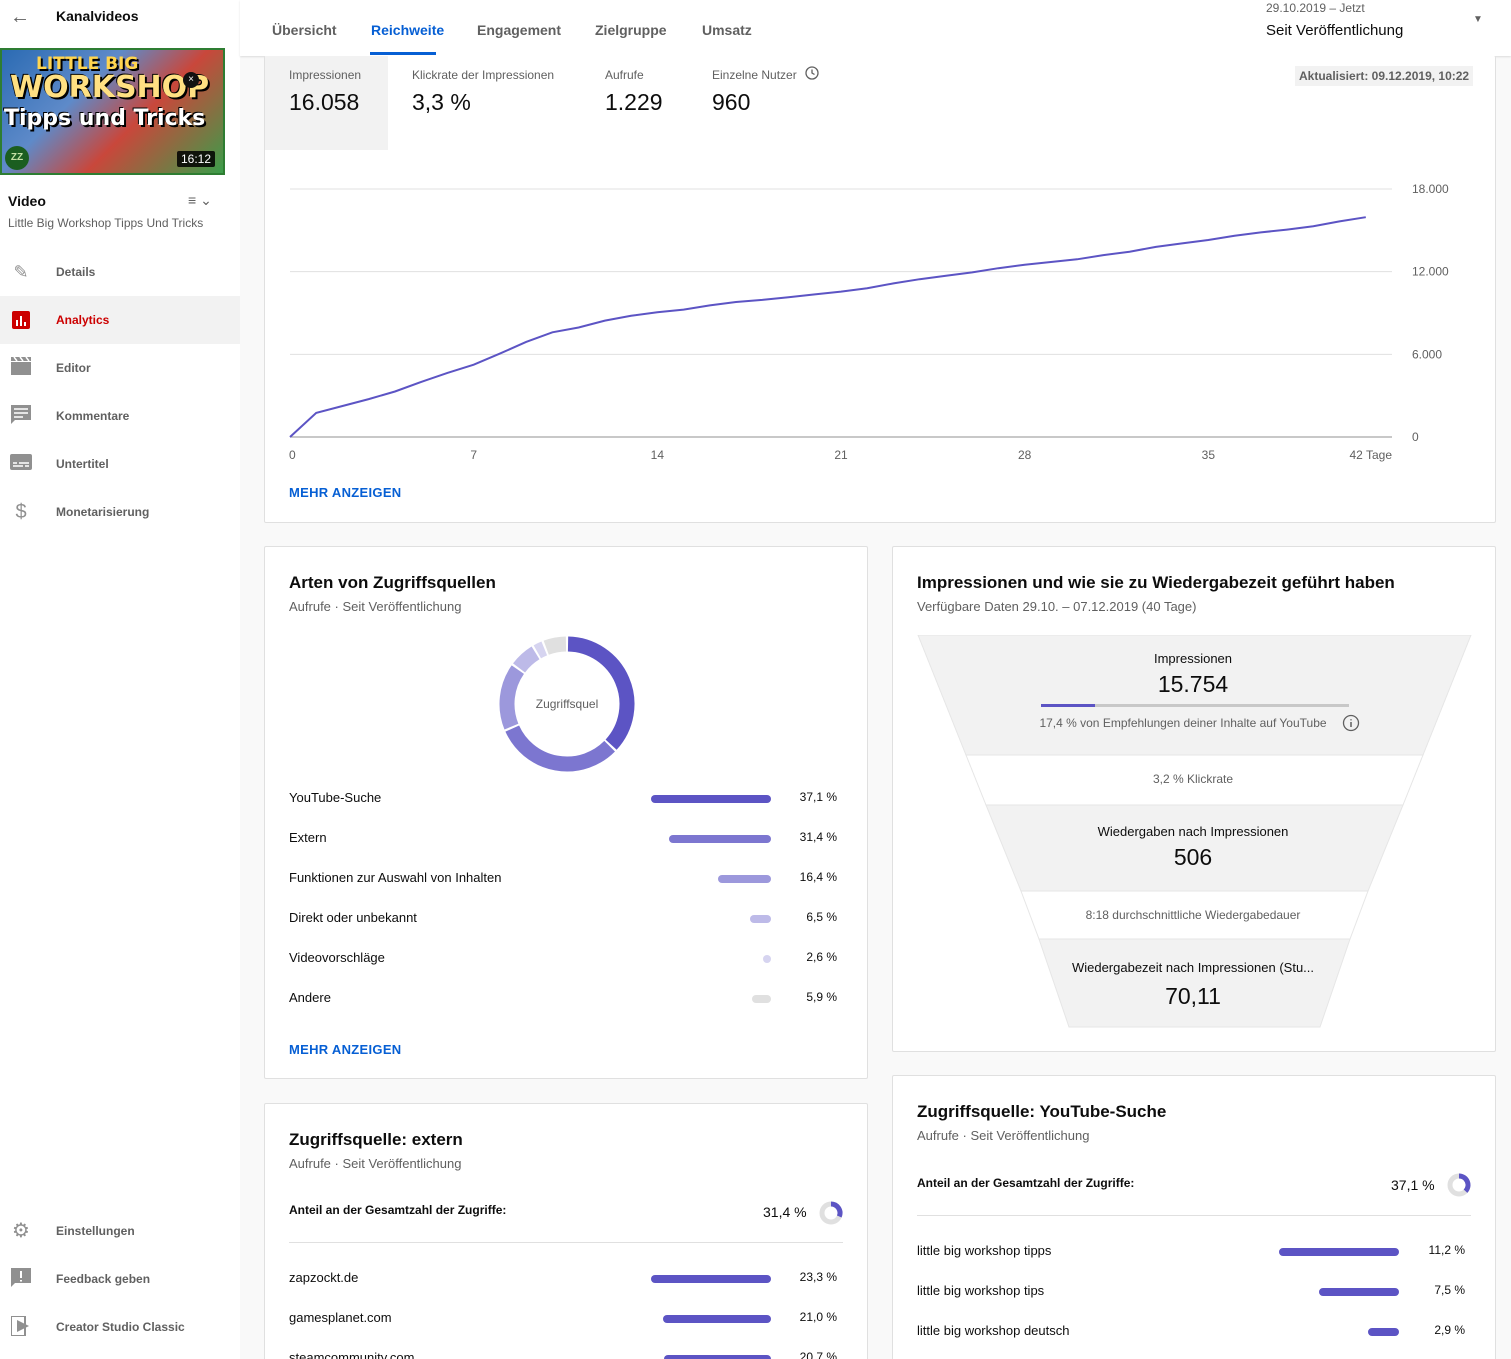 This screenshot has width=1511, height=1359. Describe the element at coordinates (1478, 19) in the screenshot. I see `caret-down-icon: ▼` at that location.